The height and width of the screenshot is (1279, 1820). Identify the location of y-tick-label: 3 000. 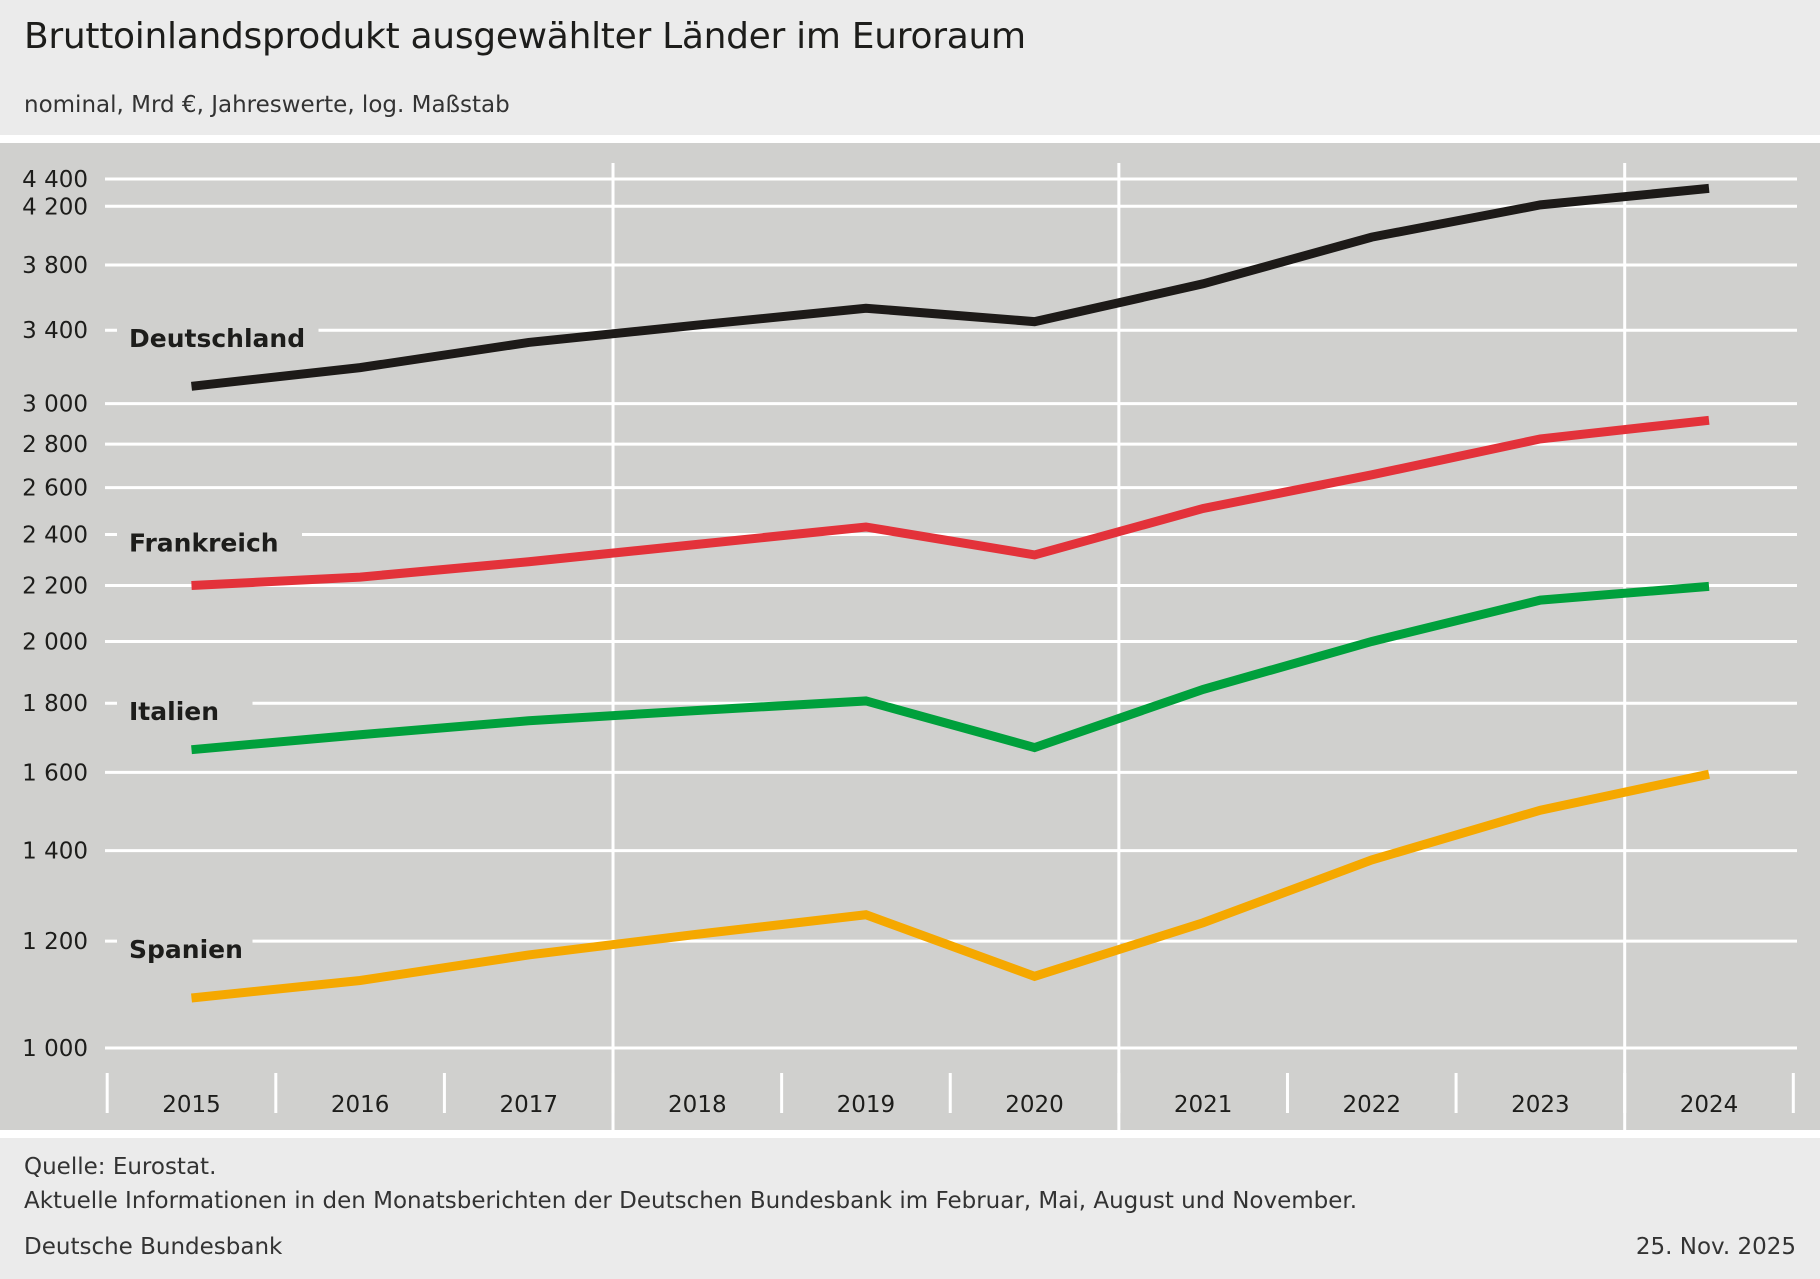
(55, 405).